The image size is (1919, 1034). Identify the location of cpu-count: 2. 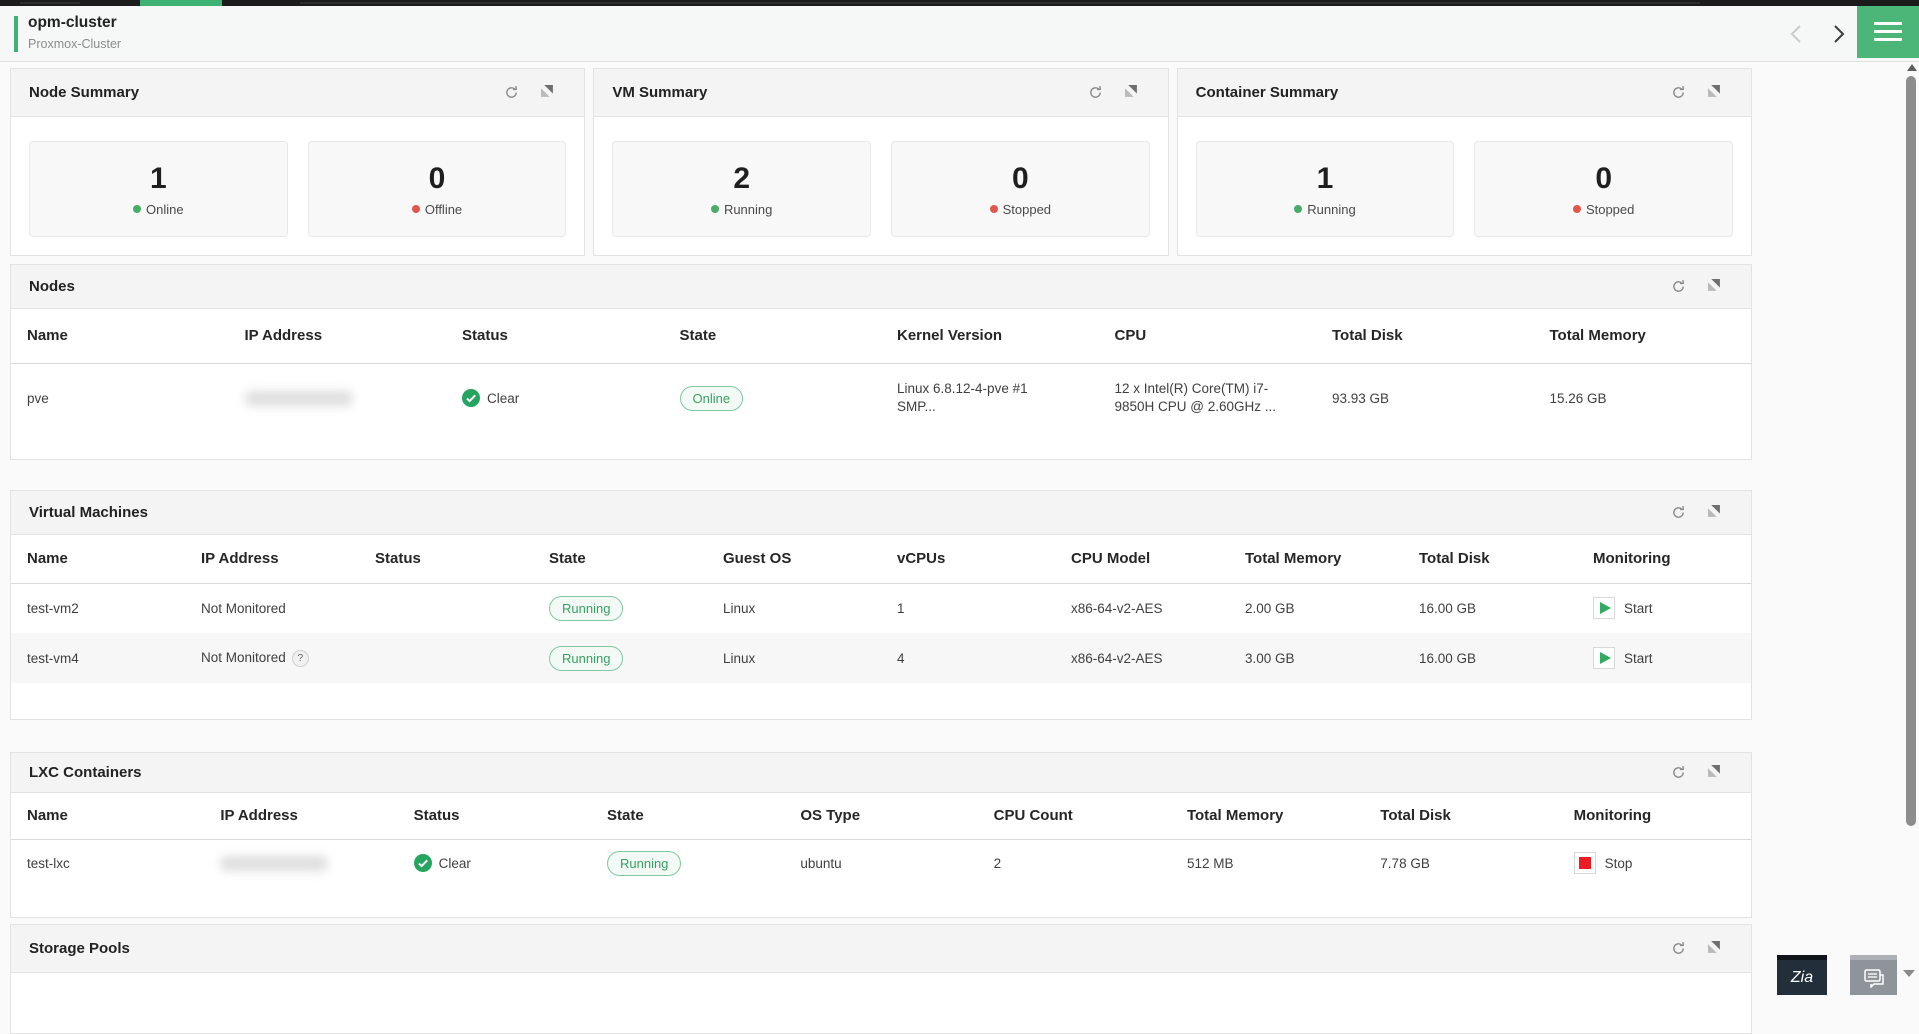
(997, 863).